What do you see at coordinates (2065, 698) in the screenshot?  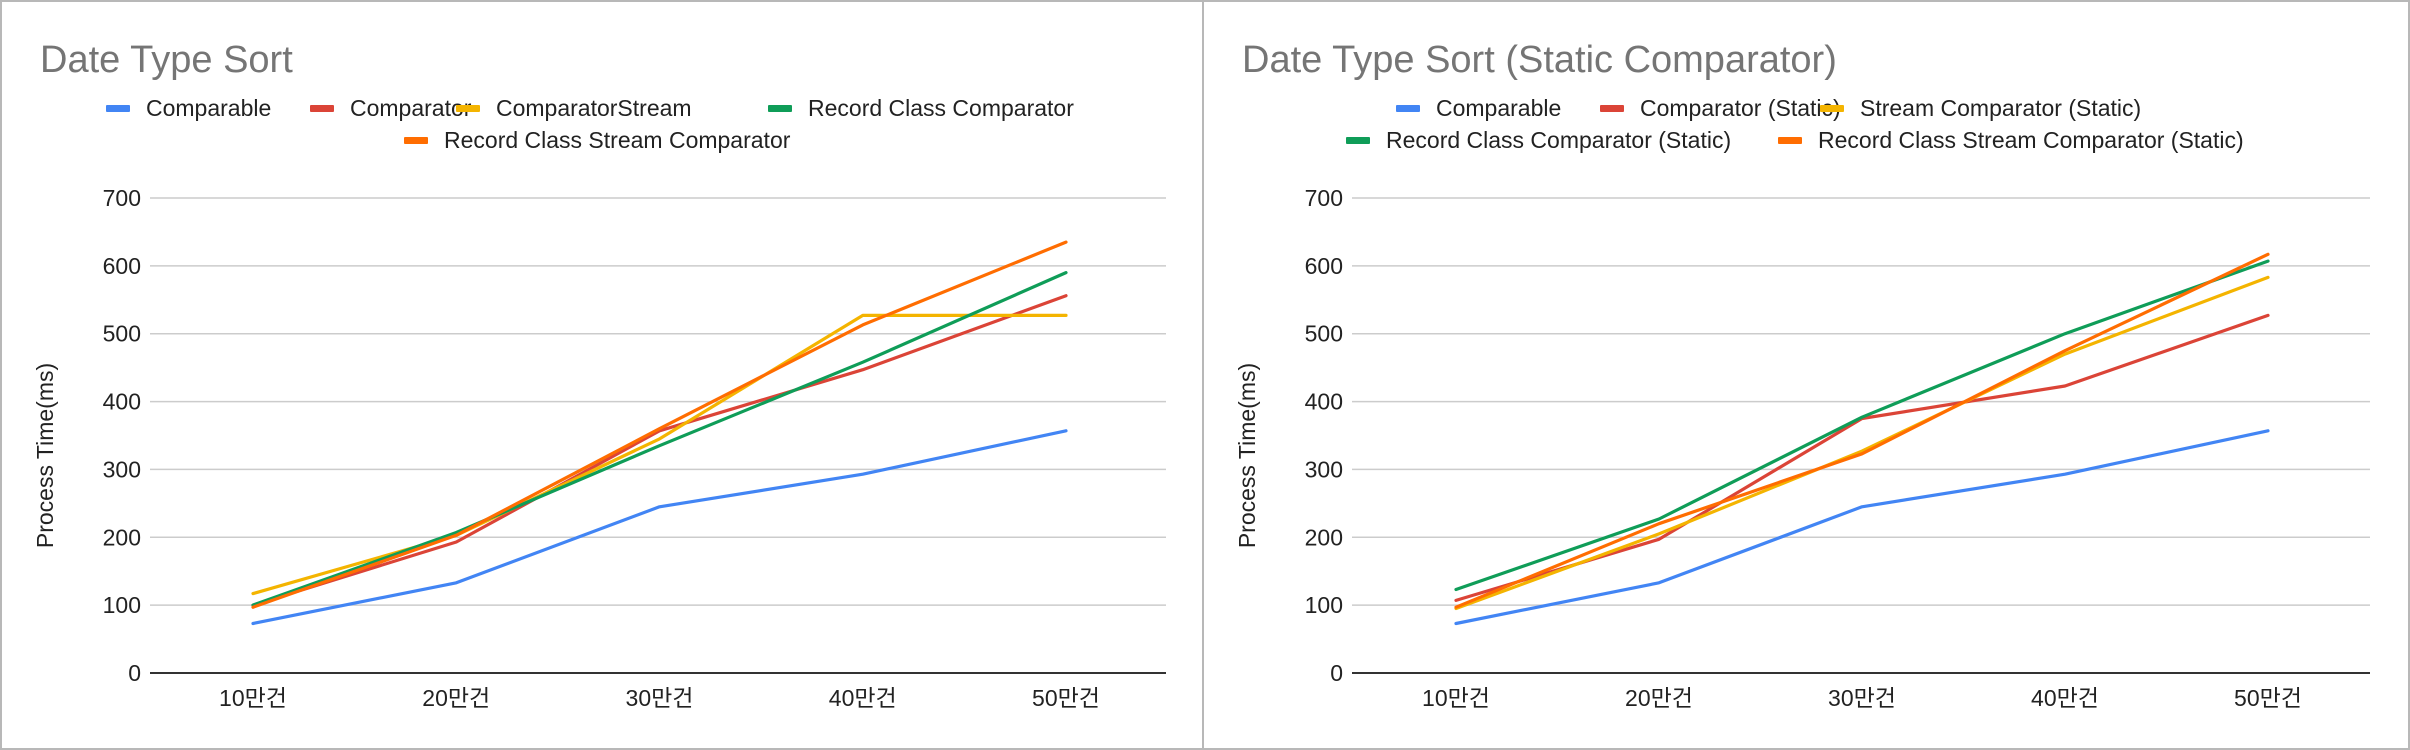 I see `right-x-tick-label-4: 40만건` at bounding box center [2065, 698].